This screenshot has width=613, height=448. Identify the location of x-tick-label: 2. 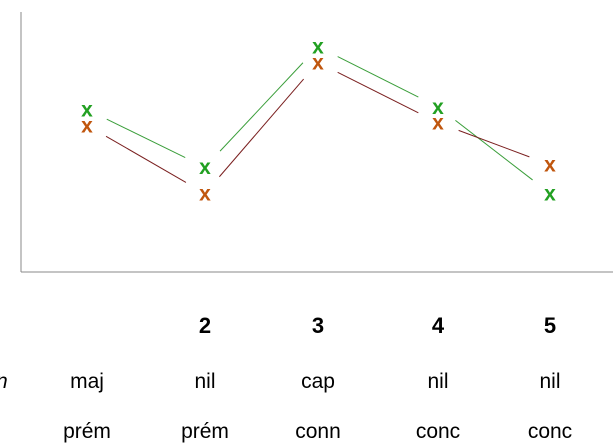
(205, 325).